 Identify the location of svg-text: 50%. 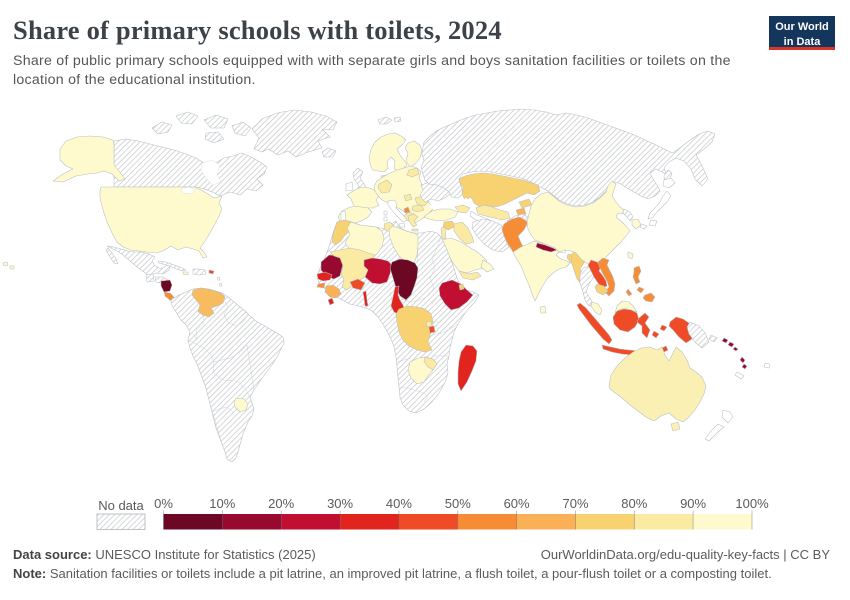
(458, 503).